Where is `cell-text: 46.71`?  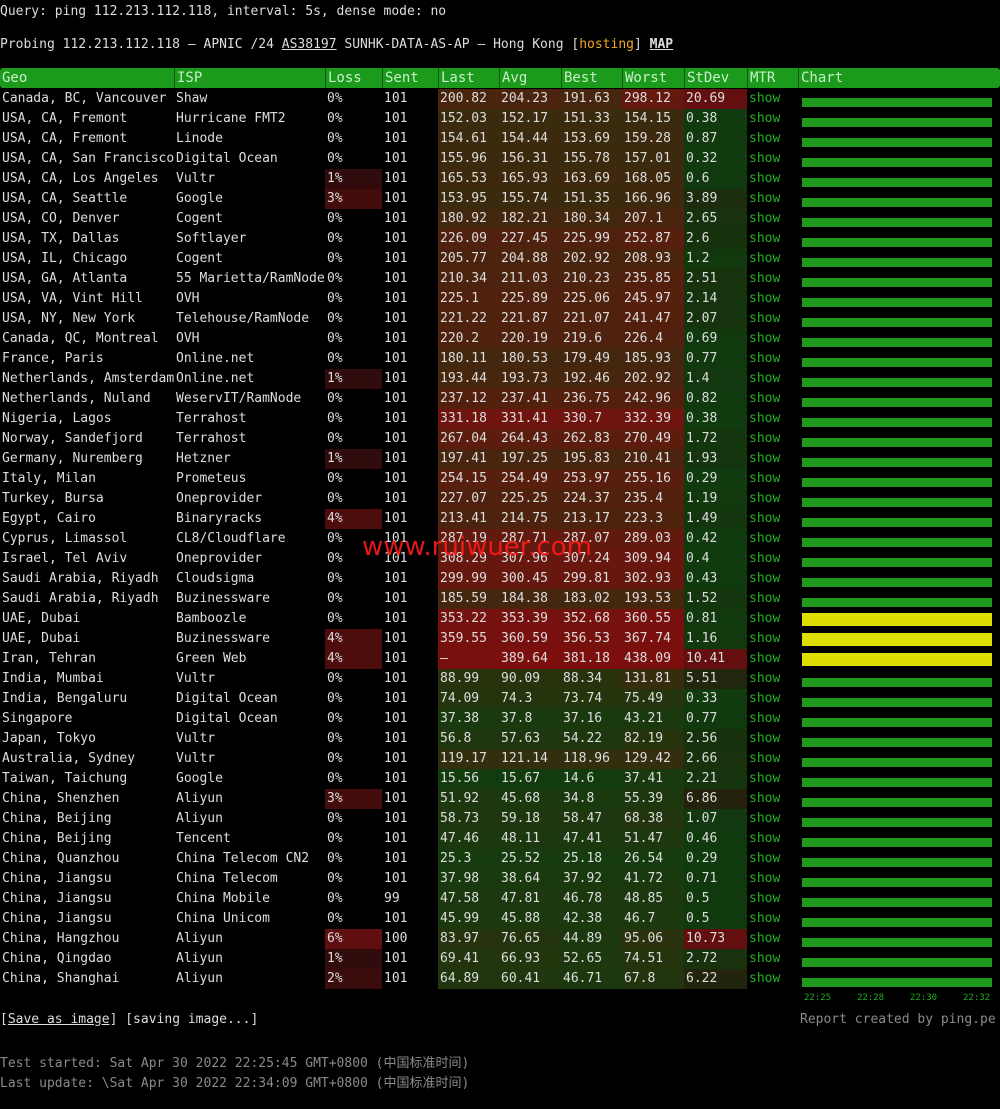
cell-text: 46.71 is located at coordinates (591, 979).